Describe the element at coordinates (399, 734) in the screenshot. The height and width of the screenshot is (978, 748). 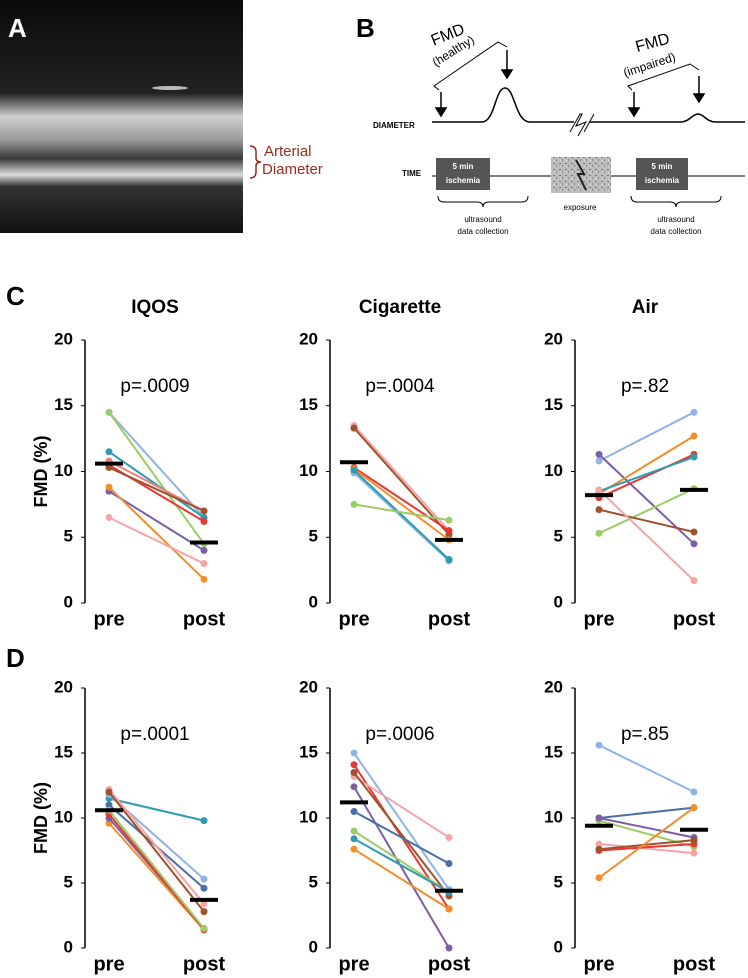
I see `annotation: p=.0006` at that location.